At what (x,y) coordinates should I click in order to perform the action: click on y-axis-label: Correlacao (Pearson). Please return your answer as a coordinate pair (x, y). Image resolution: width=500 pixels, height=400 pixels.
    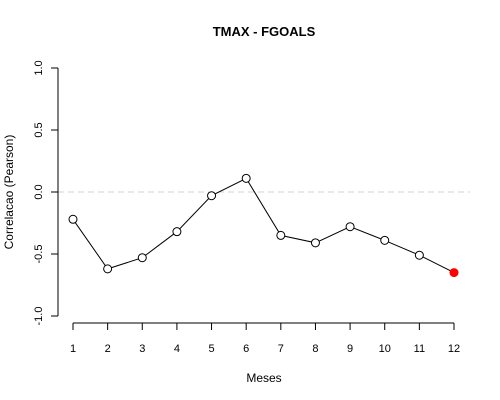
    Looking at the image, I should click on (9, 192).